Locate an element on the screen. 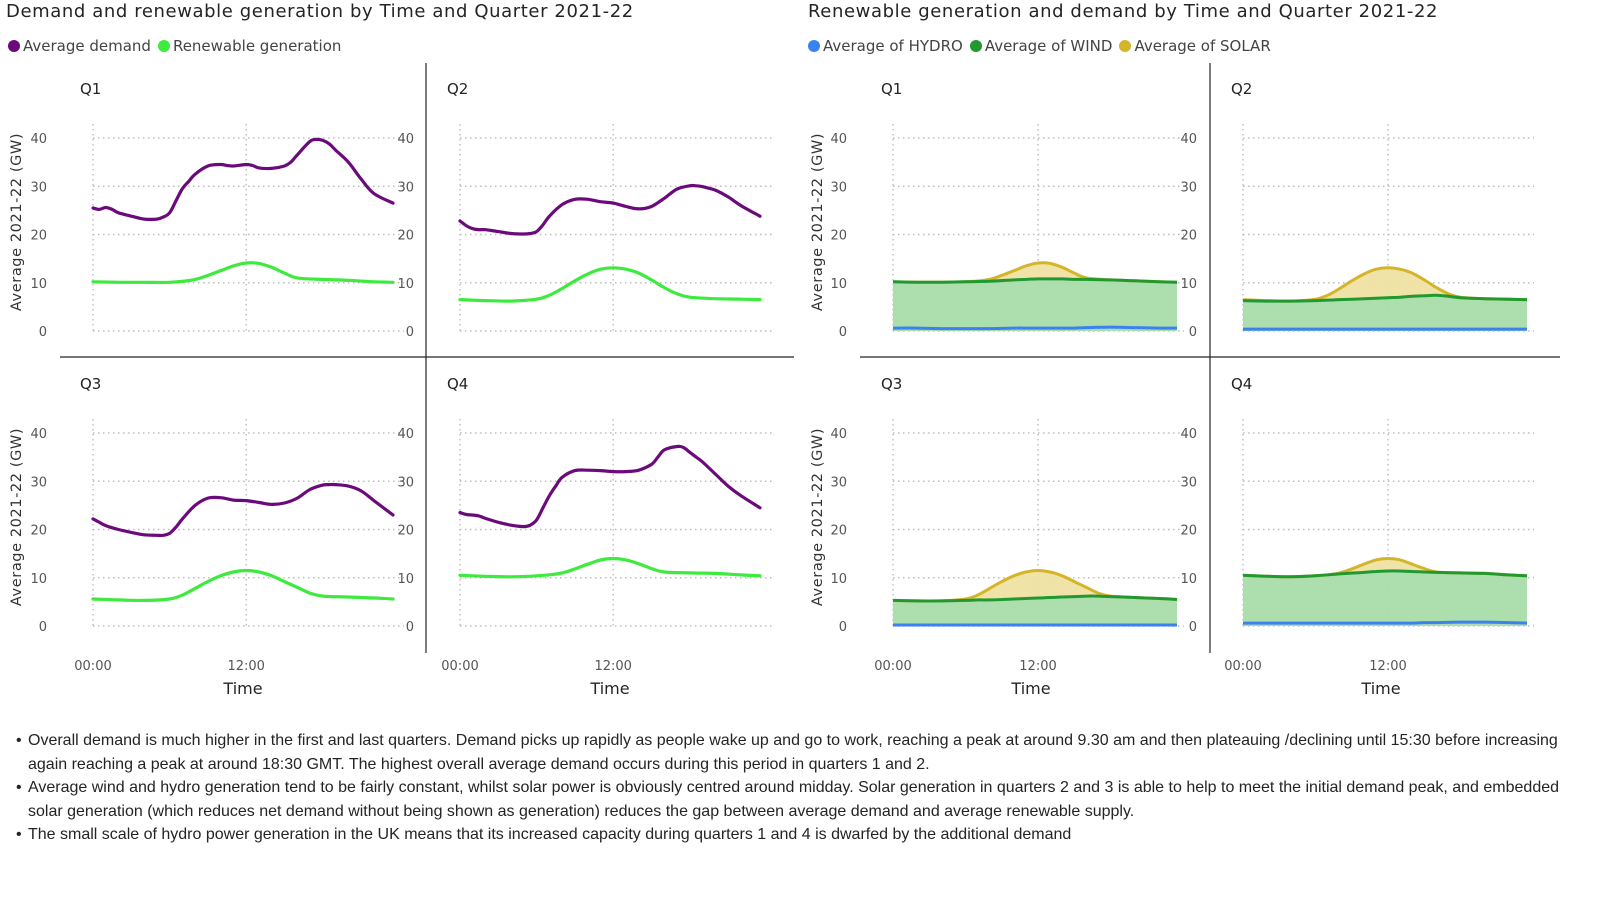 This screenshot has height=900, width=1603. renewable-line-q1 is located at coordinates (243, 273).